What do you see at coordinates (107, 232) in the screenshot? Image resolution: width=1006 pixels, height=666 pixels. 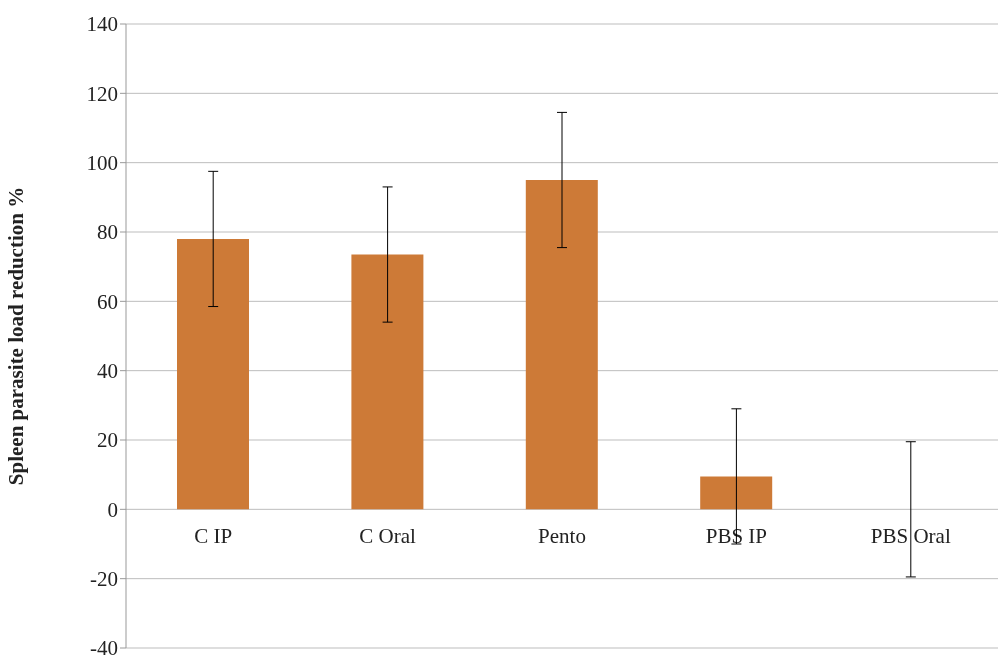 I see `y-tick-label: 80` at bounding box center [107, 232].